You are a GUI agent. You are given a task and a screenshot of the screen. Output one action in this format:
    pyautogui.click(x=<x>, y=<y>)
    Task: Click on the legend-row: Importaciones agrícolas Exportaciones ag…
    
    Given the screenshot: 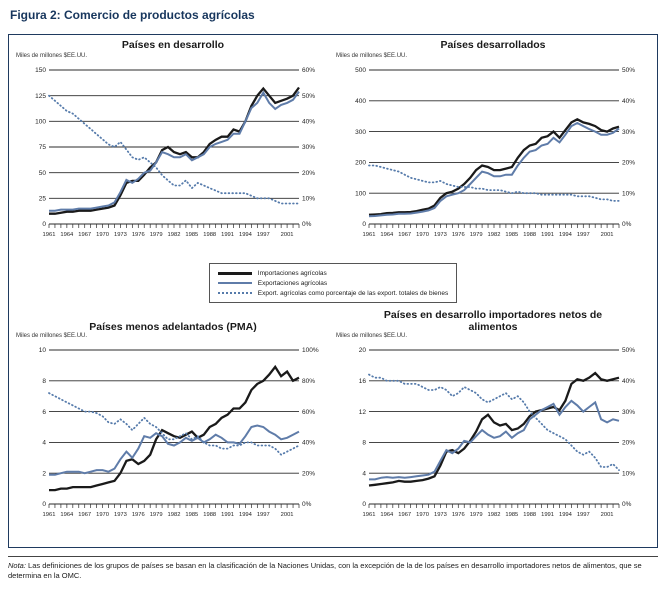 What is the action you would take?
    pyautogui.click(x=333, y=283)
    